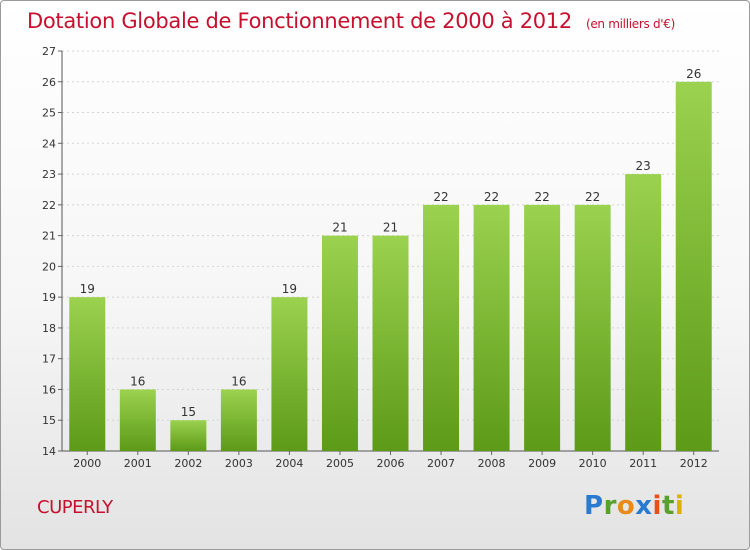 This screenshot has height=550, width=750. Describe the element at coordinates (49, 451) in the screenshot. I see `y-tick-label: 14` at that location.